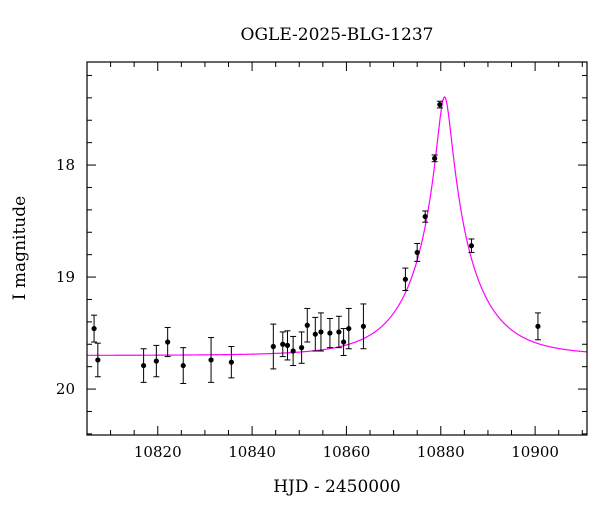  I want to click on x-axis-label: HJD - 2450000, so click(337, 487).